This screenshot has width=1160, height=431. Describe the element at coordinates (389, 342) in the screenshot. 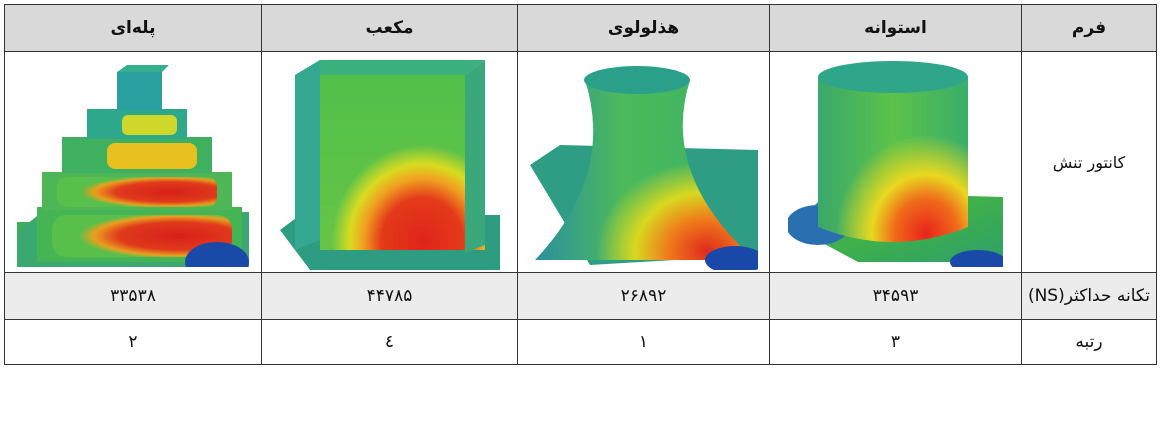

I see `rank-value-cube: ٤` at that location.